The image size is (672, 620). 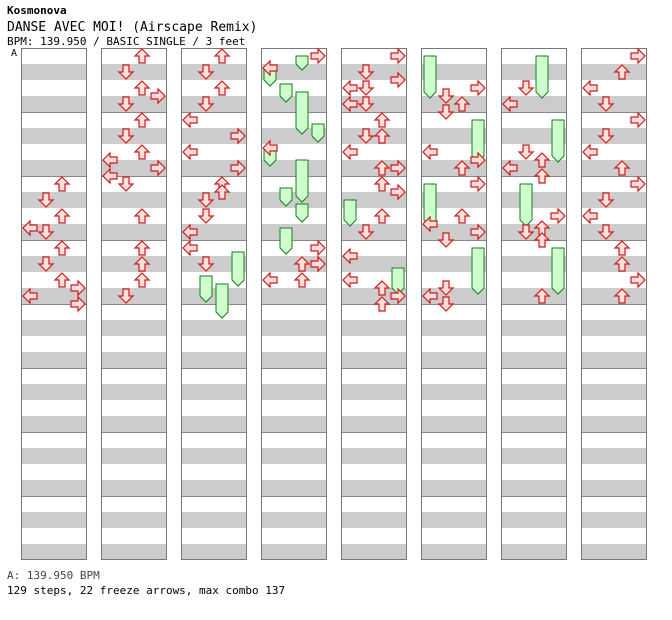 What do you see at coordinates (37, 10) in the screenshot?
I see `artist-name: Kosmonova` at bounding box center [37, 10].